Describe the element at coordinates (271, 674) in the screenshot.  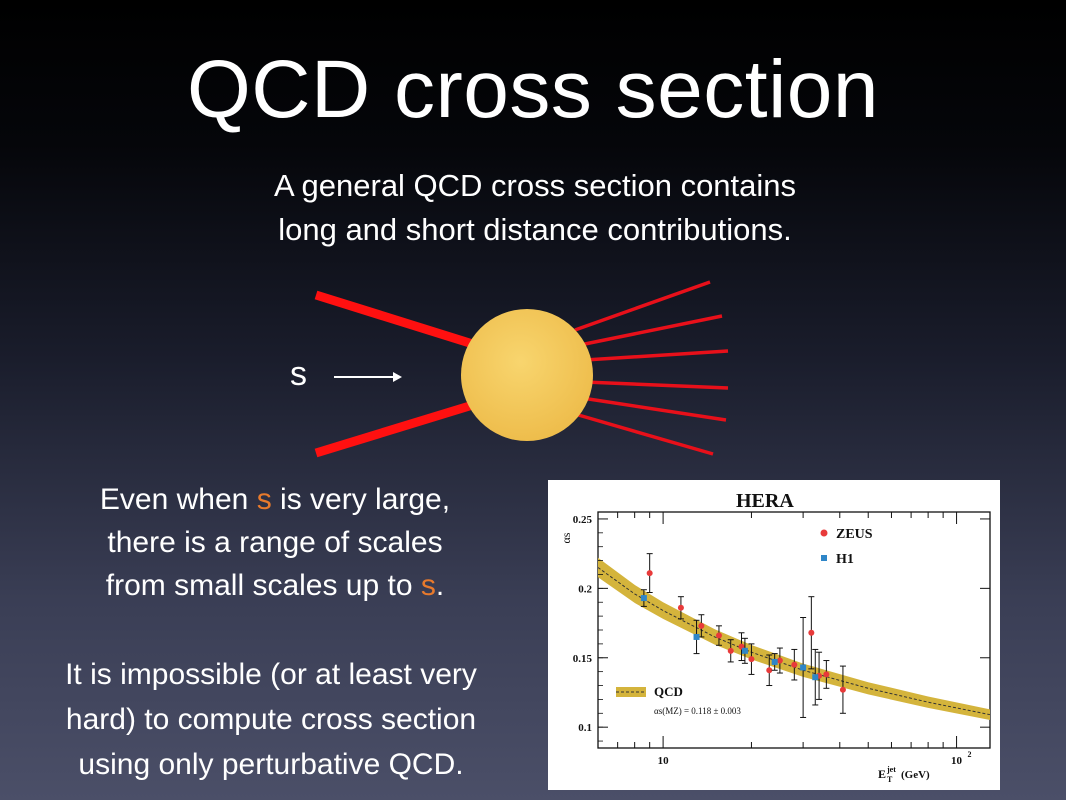
I see `paragraph-impossible-line-1: It is impossible (or at least very` at that location.